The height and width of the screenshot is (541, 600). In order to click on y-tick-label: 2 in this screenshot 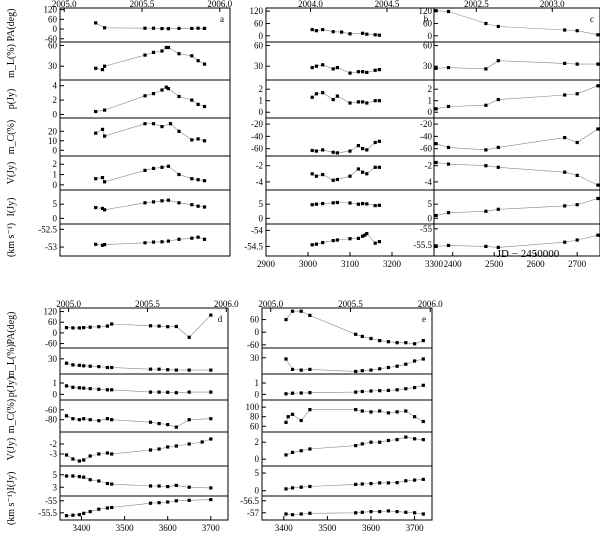, I will do `click(257, 442)`.